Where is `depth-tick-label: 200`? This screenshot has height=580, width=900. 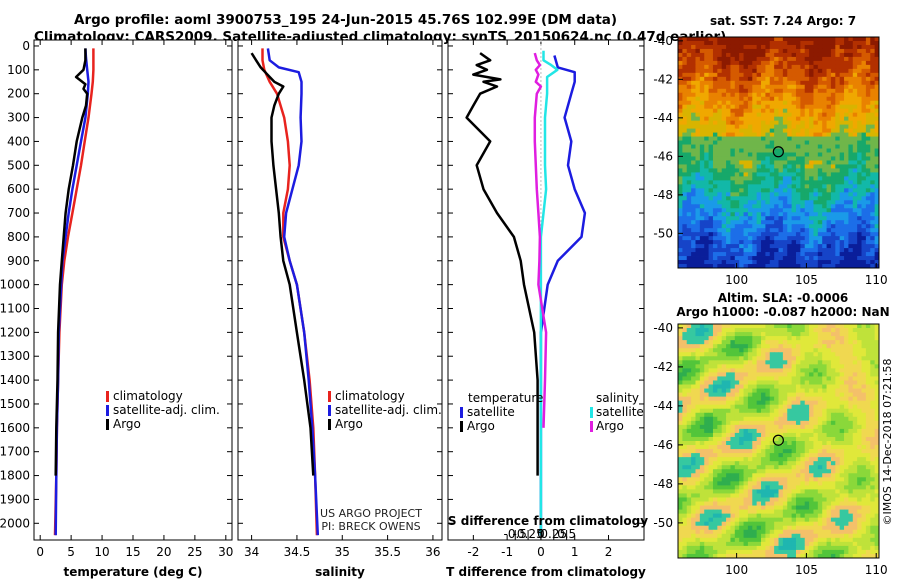 depth-tick-label: 200 is located at coordinates (18, 94).